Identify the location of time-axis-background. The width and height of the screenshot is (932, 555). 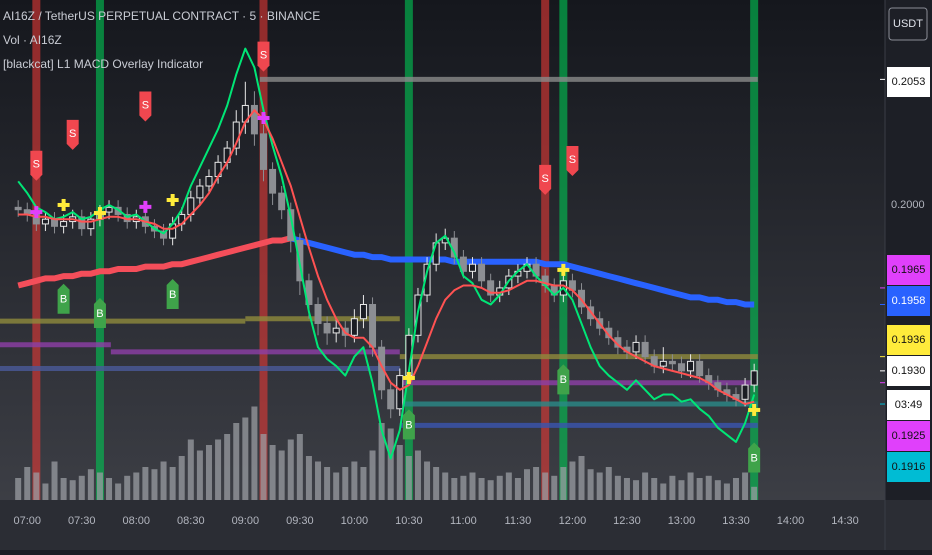
(466, 525).